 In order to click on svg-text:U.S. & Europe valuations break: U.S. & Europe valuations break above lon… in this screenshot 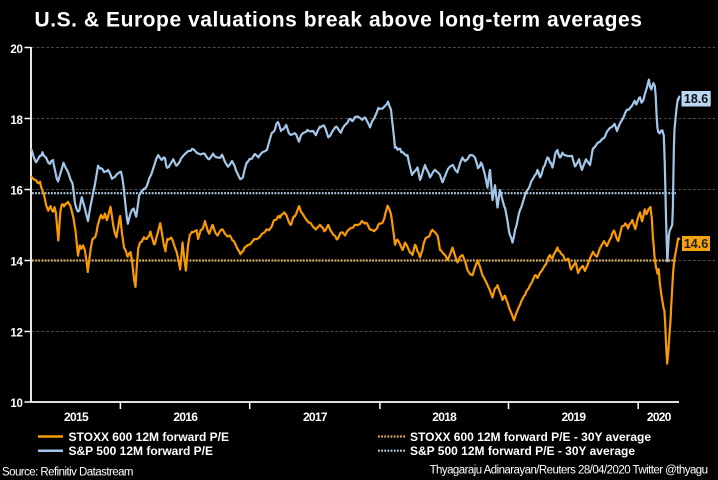, I will do `click(339, 19)`.